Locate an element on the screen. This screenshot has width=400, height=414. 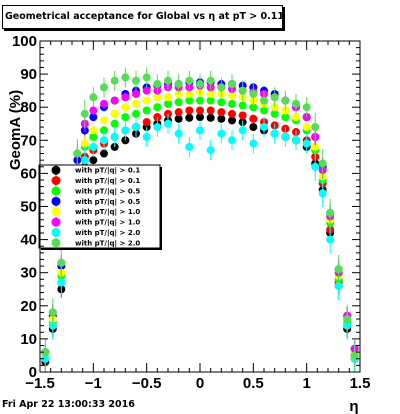
x-tick-label: 0.5 is located at coordinates (253, 383).